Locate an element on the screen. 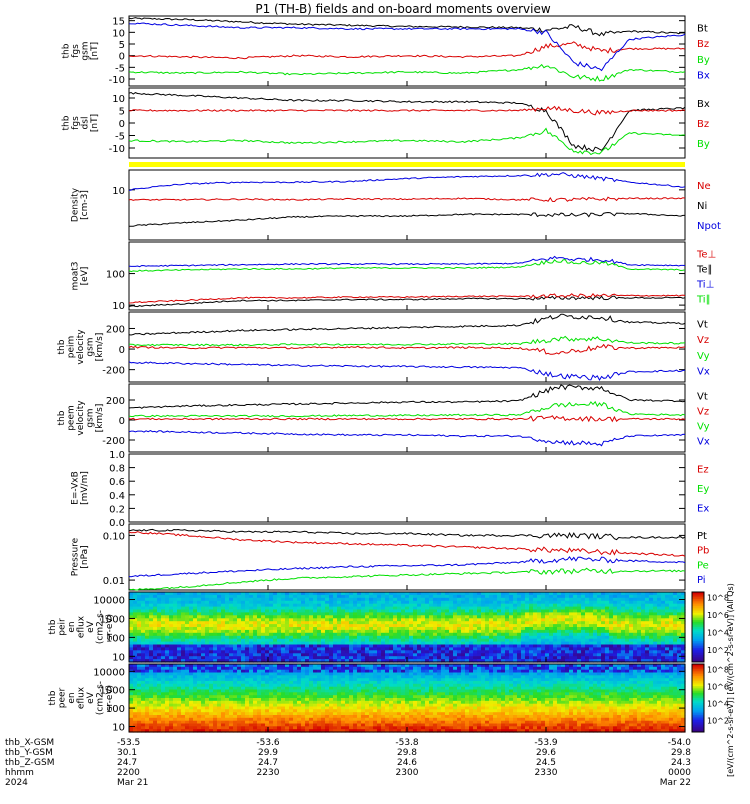 The image size is (750, 804). series-temperature-Te⊥ is located at coordinates (407, 298).